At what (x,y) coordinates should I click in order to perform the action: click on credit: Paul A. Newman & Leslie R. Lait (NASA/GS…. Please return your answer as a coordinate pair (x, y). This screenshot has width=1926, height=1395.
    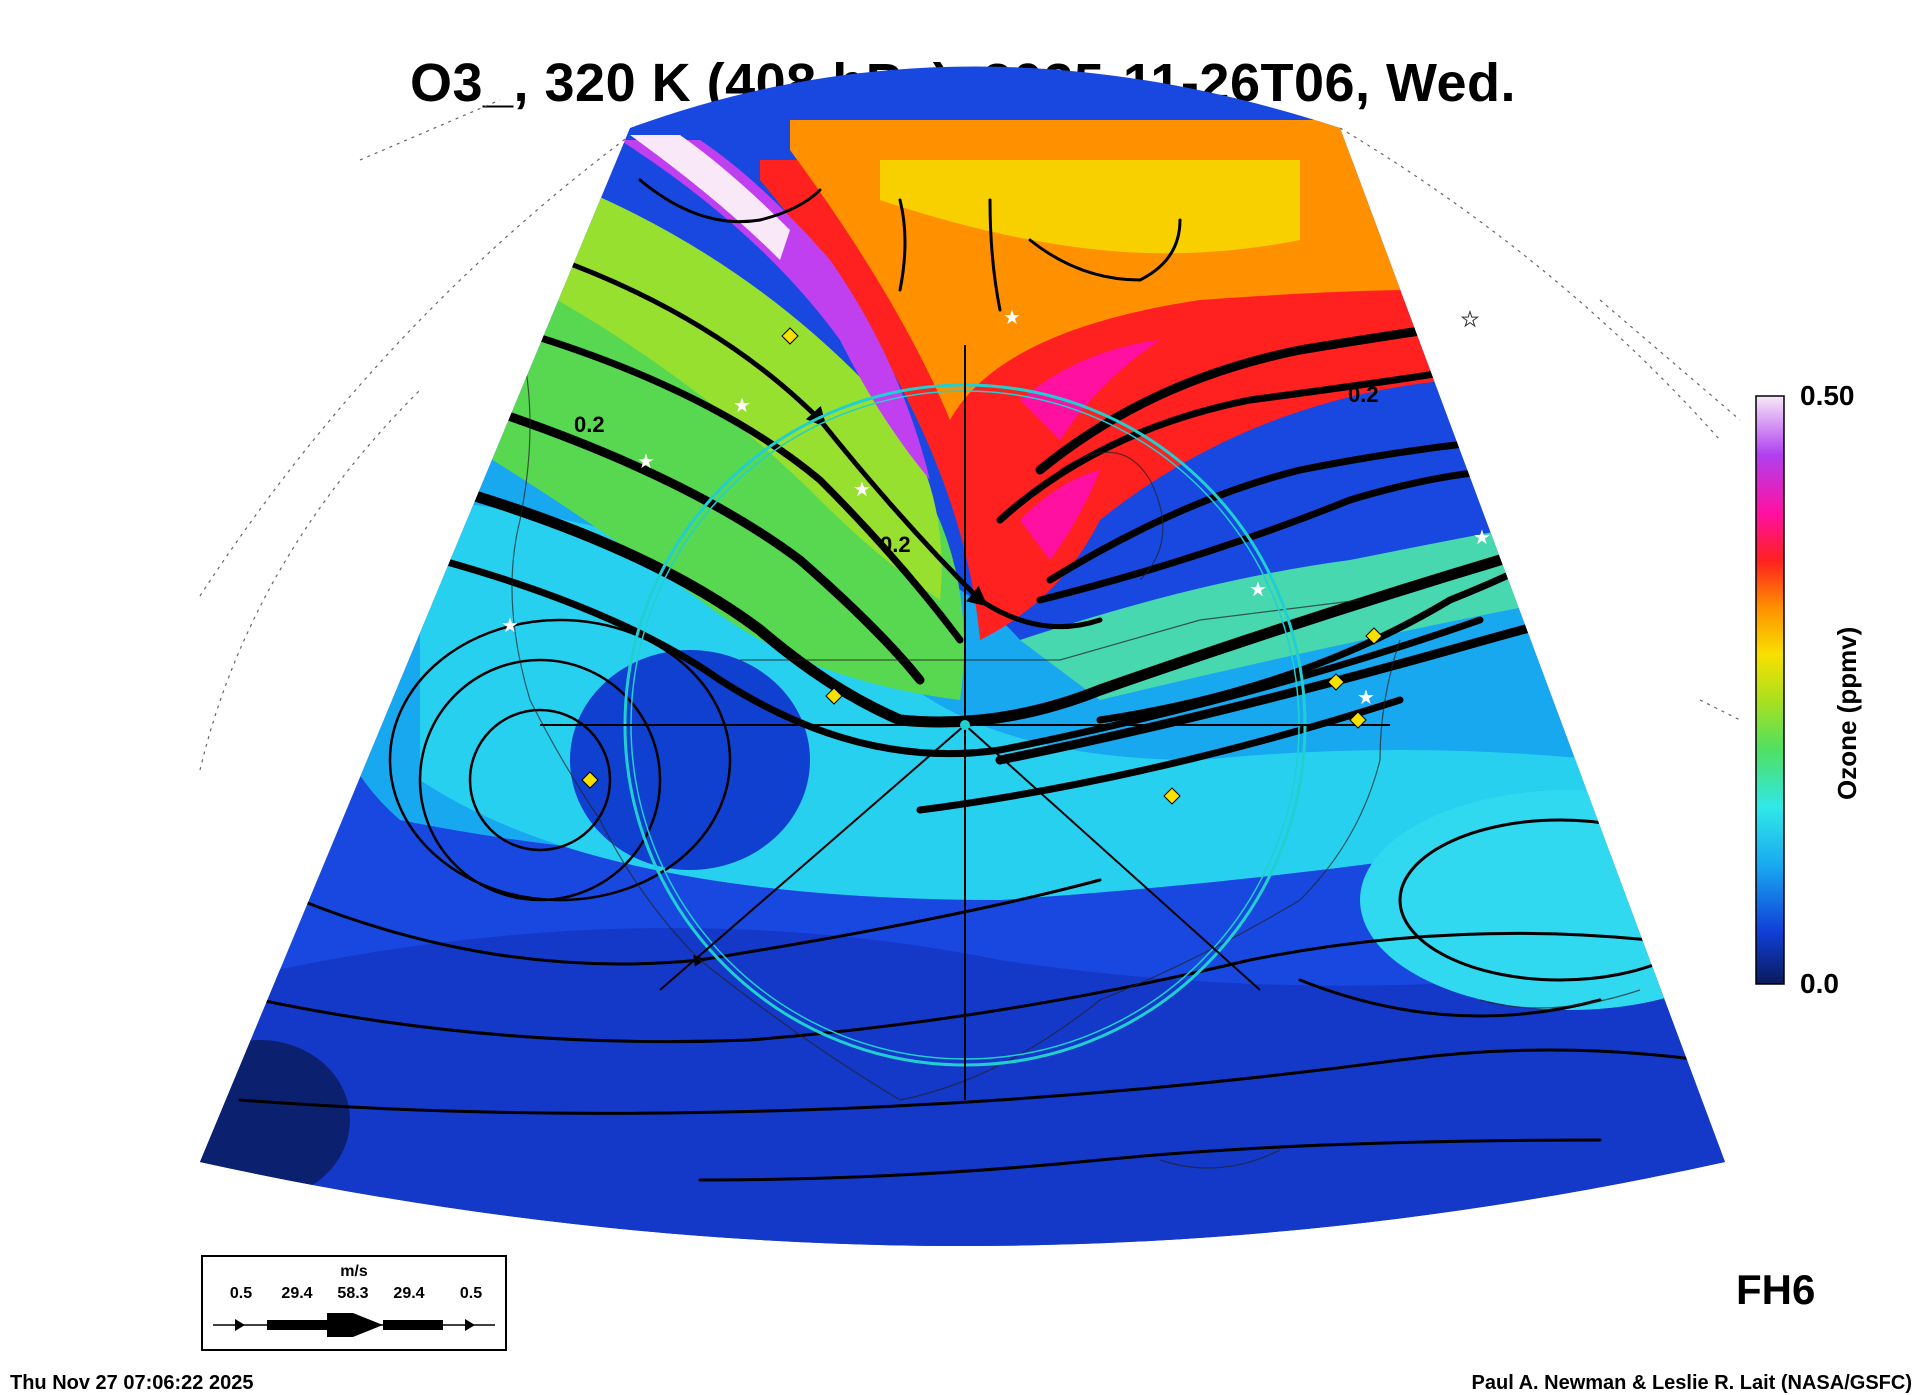
    Looking at the image, I should click on (1691, 1383).